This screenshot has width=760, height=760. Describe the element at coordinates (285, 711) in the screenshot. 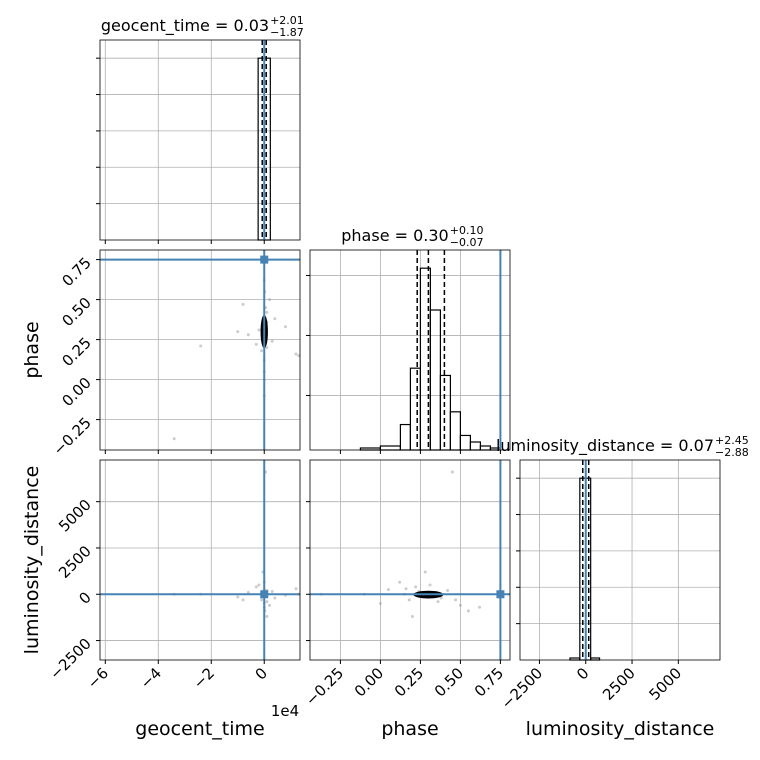

I see `offset-label: 1e4` at that location.